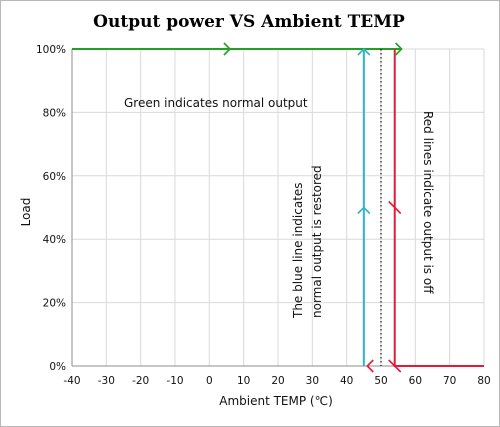 The height and width of the screenshot is (427, 500). I want to click on x-tick-label-2: -20, so click(140, 381).